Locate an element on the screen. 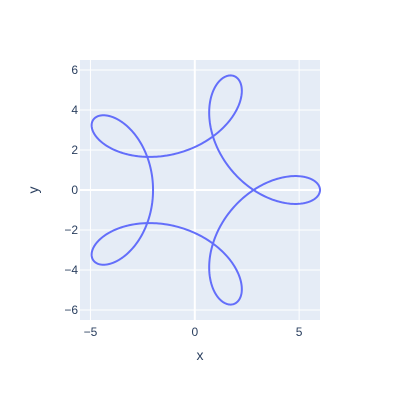  y-tick-label: 6 is located at coordinates (74, 70).